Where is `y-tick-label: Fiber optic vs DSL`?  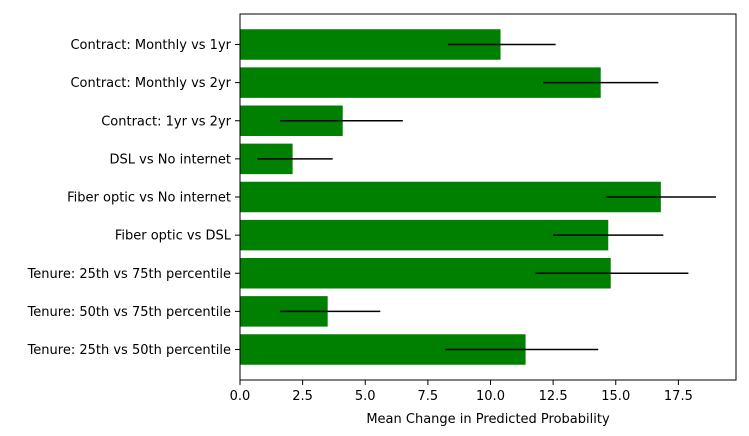
y-tick-label: Fiber optic vs DSL is located at coordinates (173, 236).